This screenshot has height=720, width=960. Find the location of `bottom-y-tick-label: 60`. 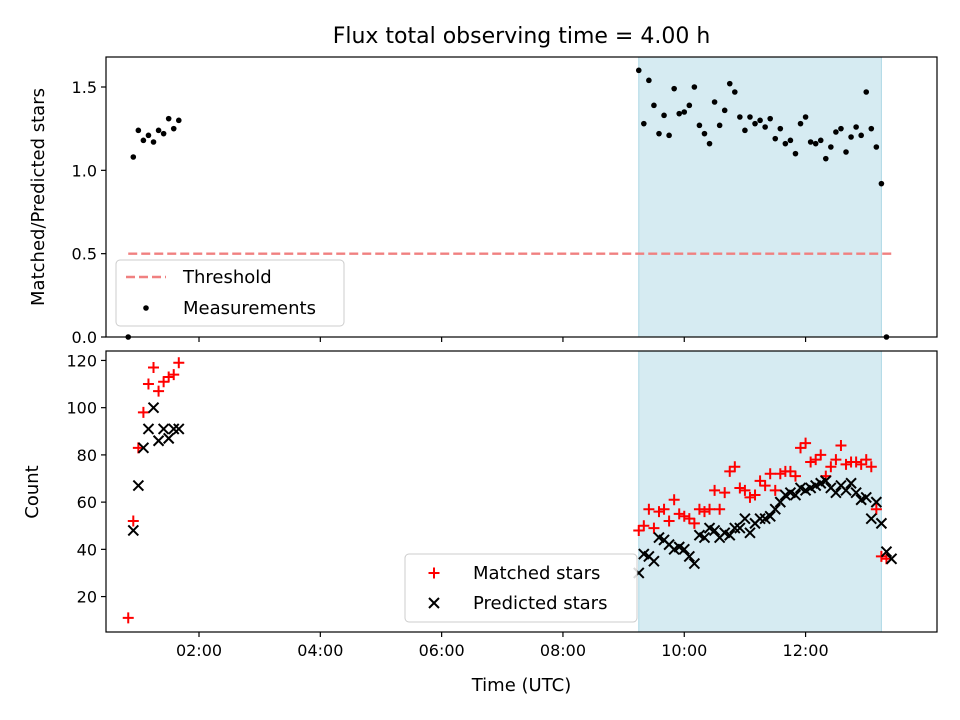

bottom-y-tick-label: 60 is located at coordinates (87, 502).